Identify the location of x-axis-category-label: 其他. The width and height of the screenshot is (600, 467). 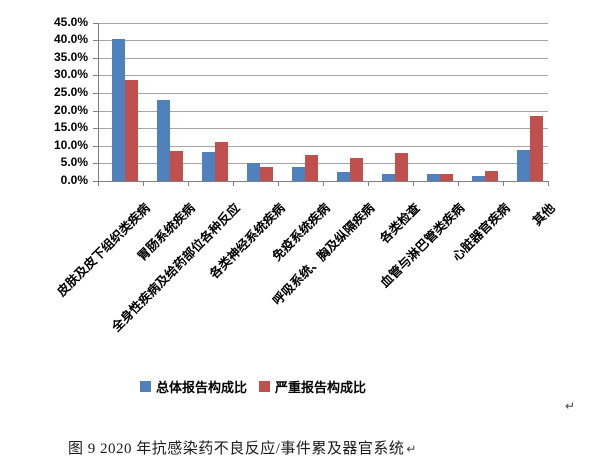
(544, 214).